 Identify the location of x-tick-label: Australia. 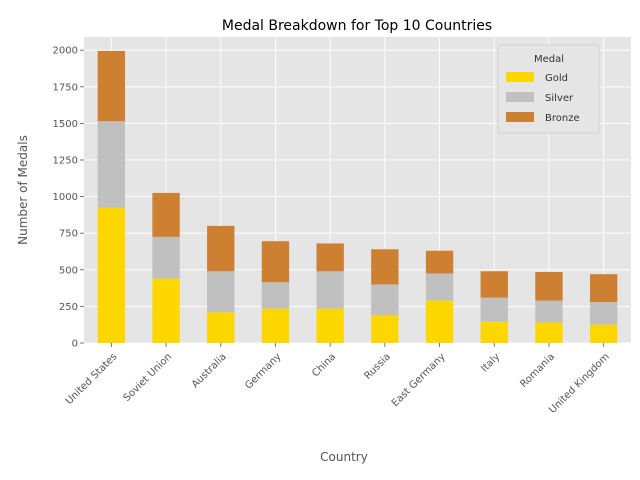
(209, 370).